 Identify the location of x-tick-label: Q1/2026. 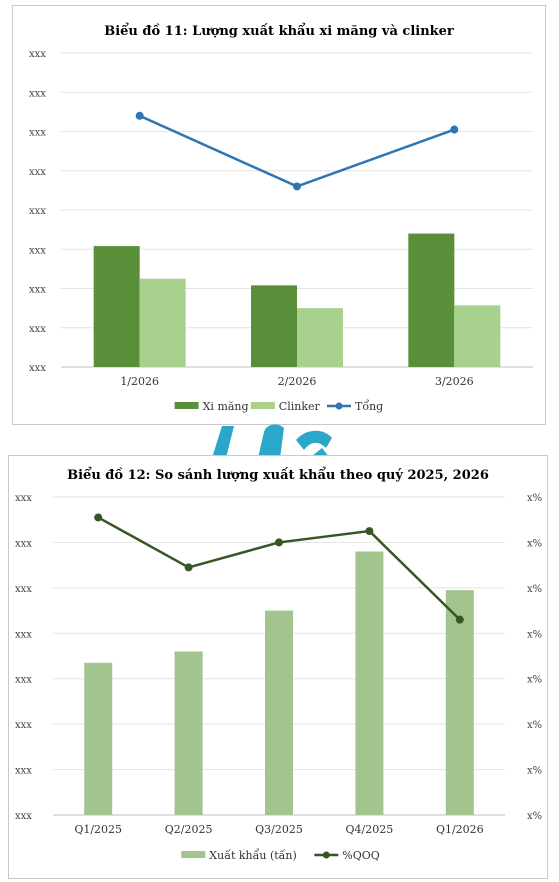
(460, 829).